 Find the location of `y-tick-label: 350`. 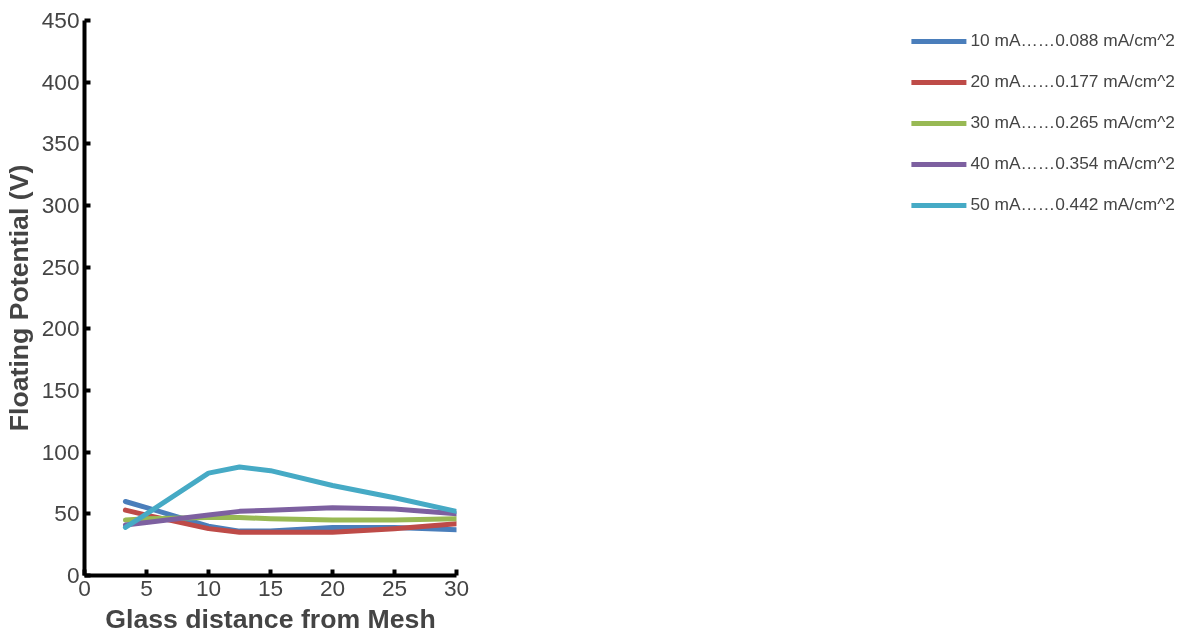

y-tick-label: 350 is located at coordinates (60, 143).